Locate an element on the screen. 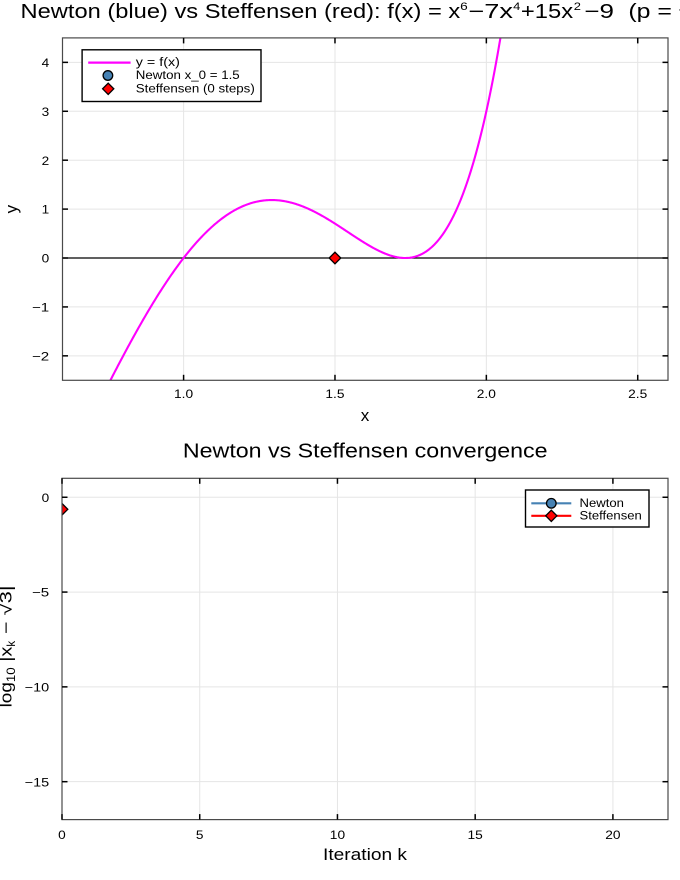 The height and width of the screenshot is (880, 680). svg-text: y = f(x) is located at coordinates (158, 63).